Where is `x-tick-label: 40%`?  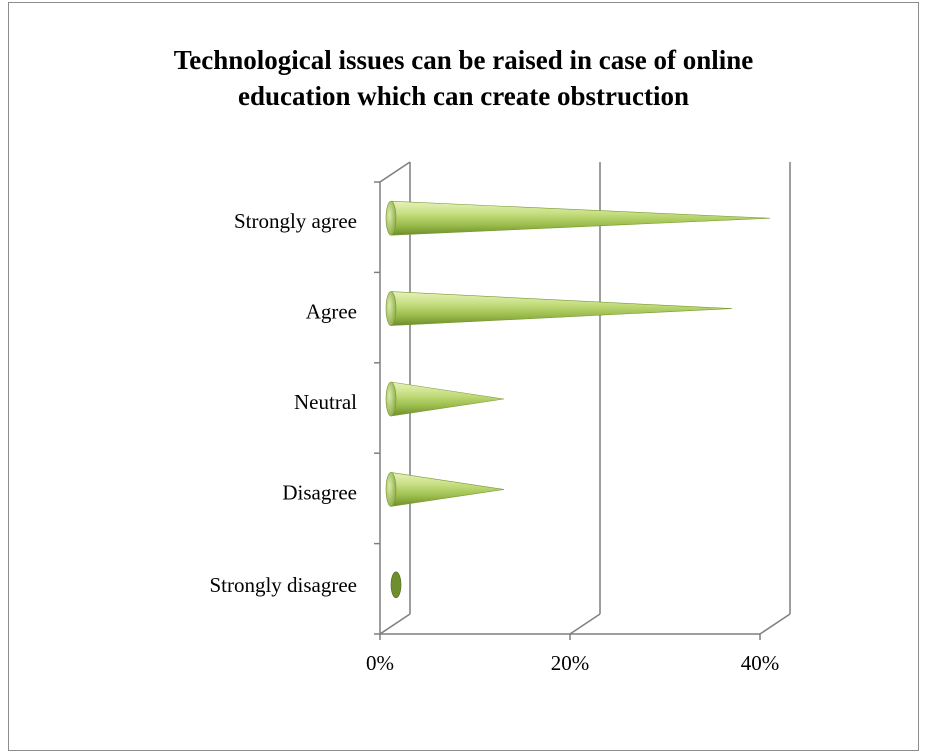 x-tick-label: 40% is located at coordinates (760, 663).